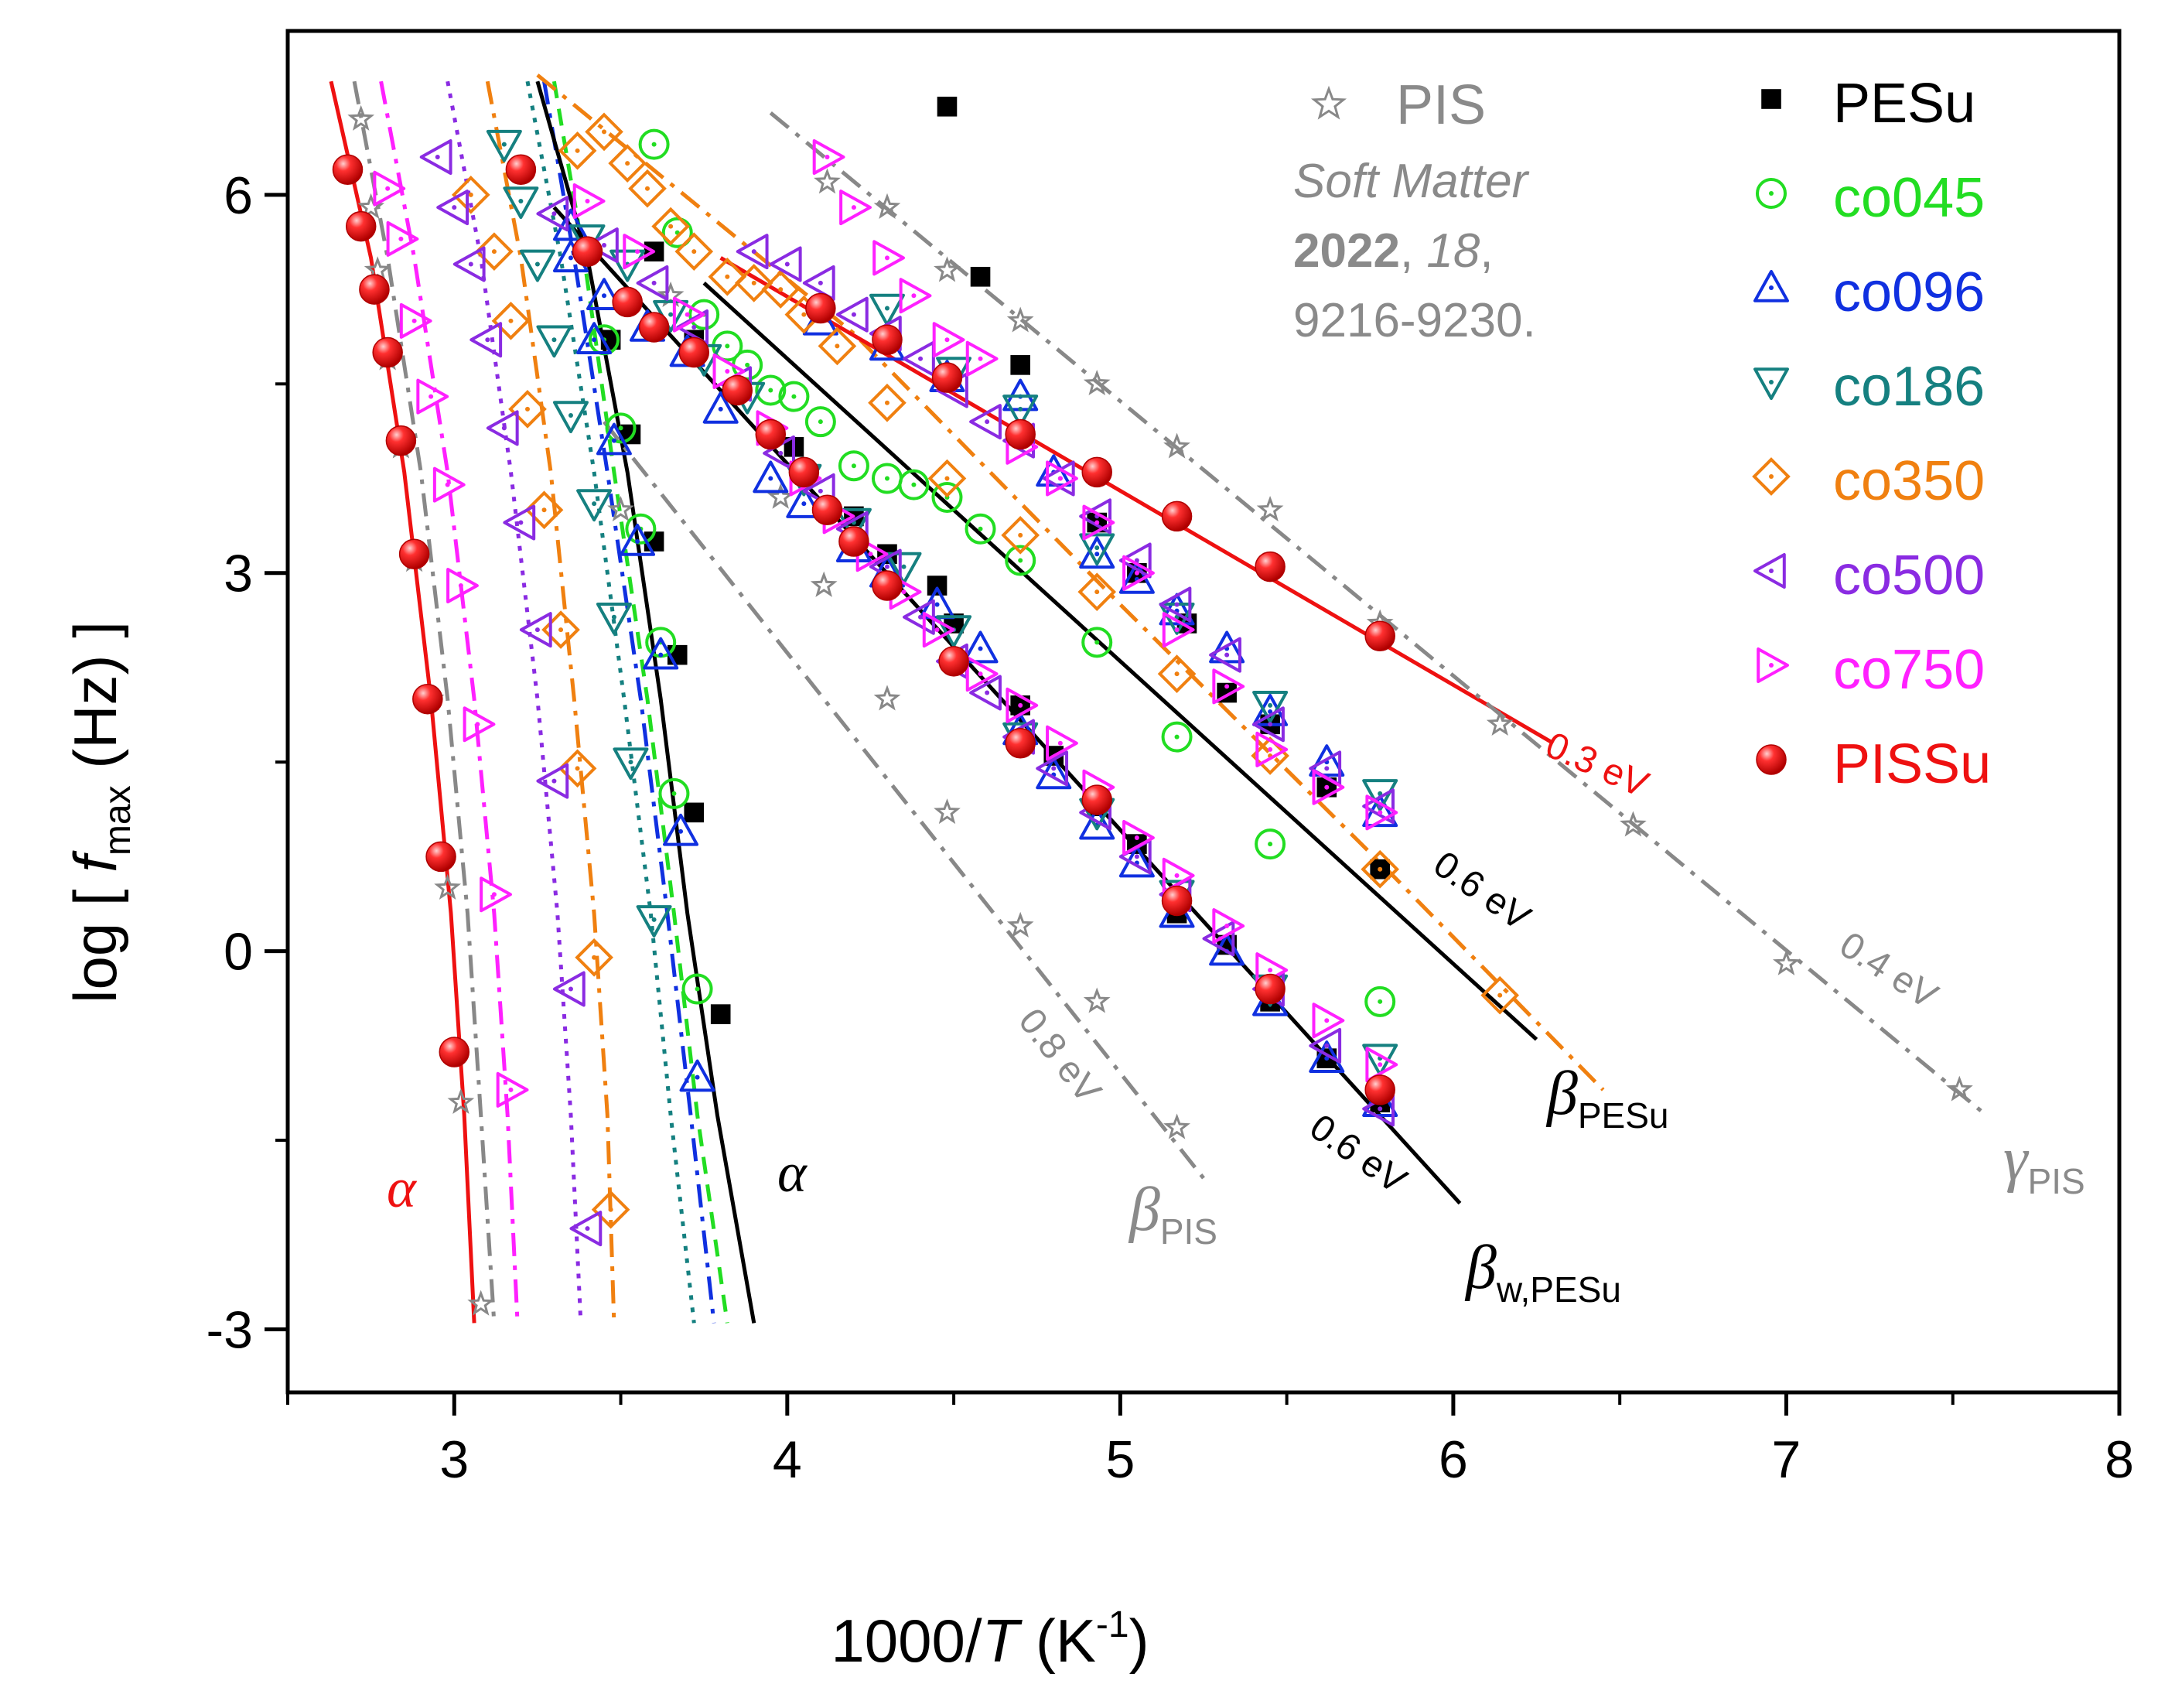 The height and width of the screenshot is (1708, 2175). What do you see at coordinates (1059, 1056) in the screenshot?
I see `annotation-0-8-ev: 0.8 eV` at bounding box center [1059, 1056].